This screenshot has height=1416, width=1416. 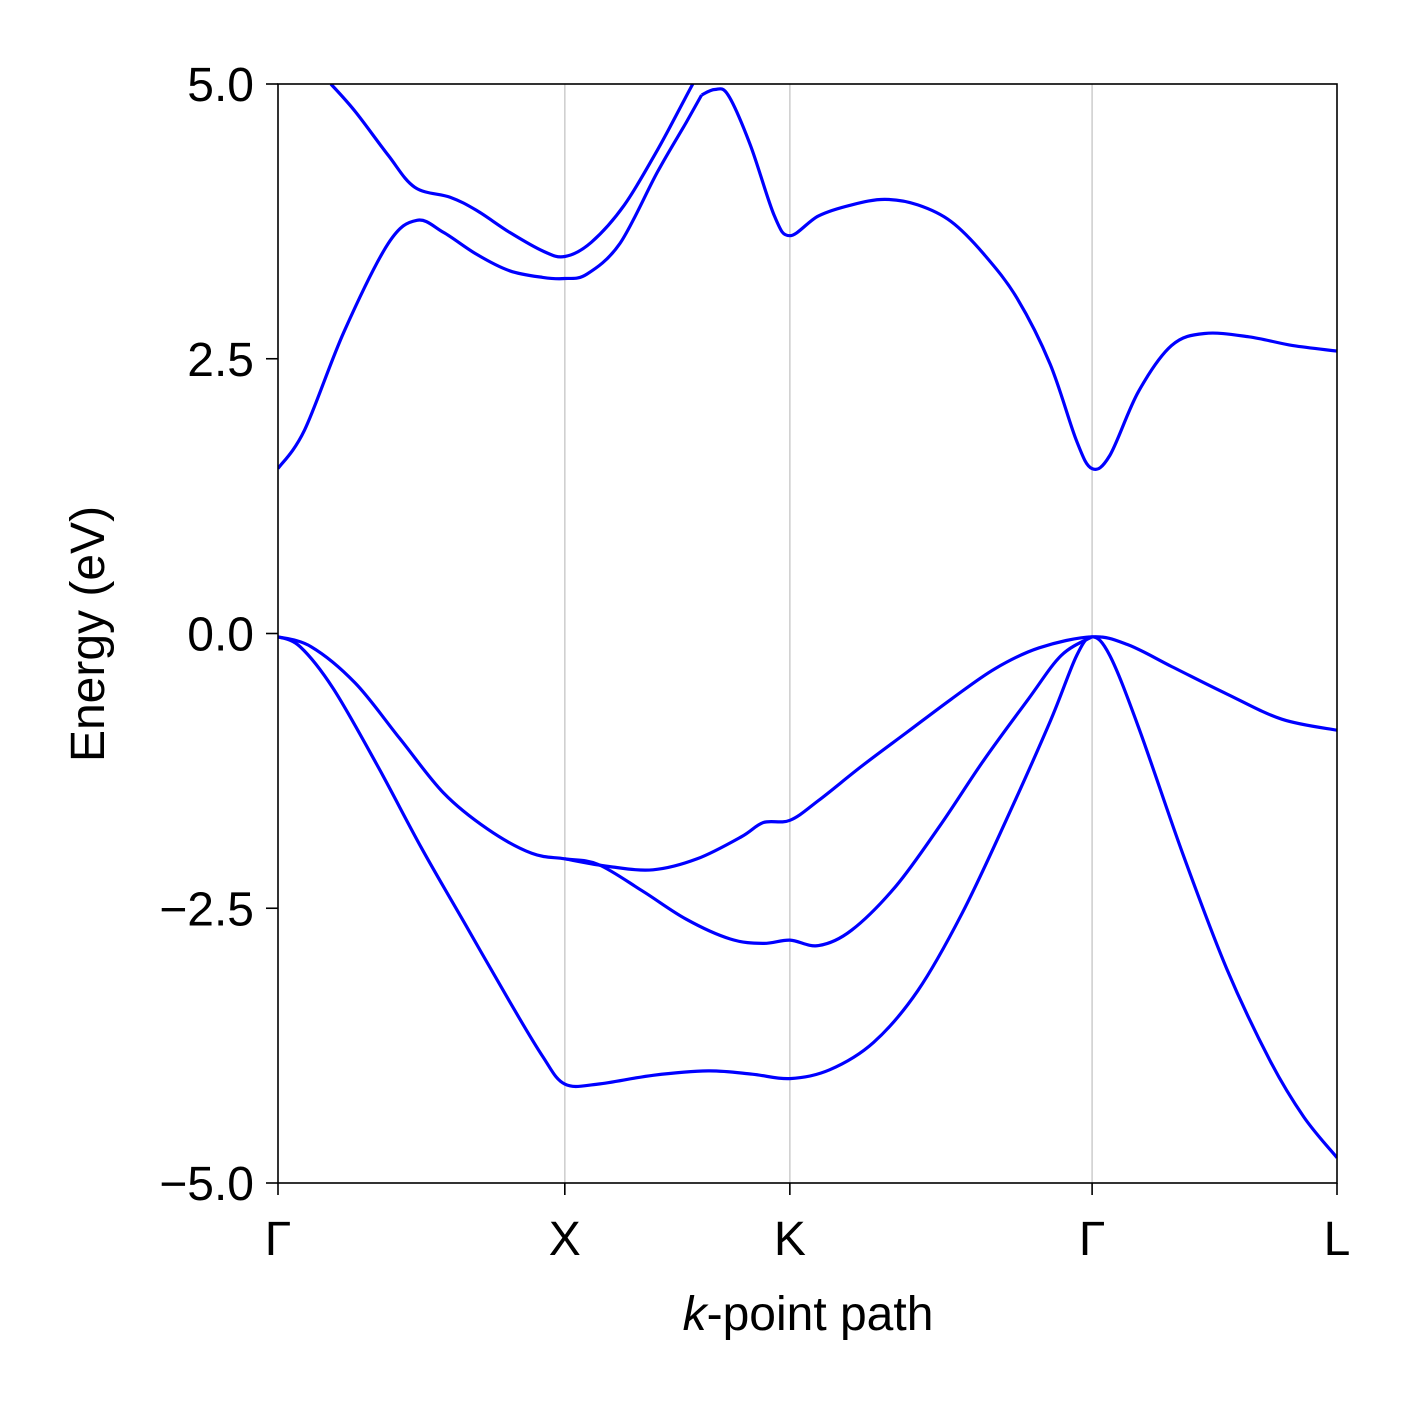 I want to click on y-tick-label-1: 2.5, so click(x=220, y=360).